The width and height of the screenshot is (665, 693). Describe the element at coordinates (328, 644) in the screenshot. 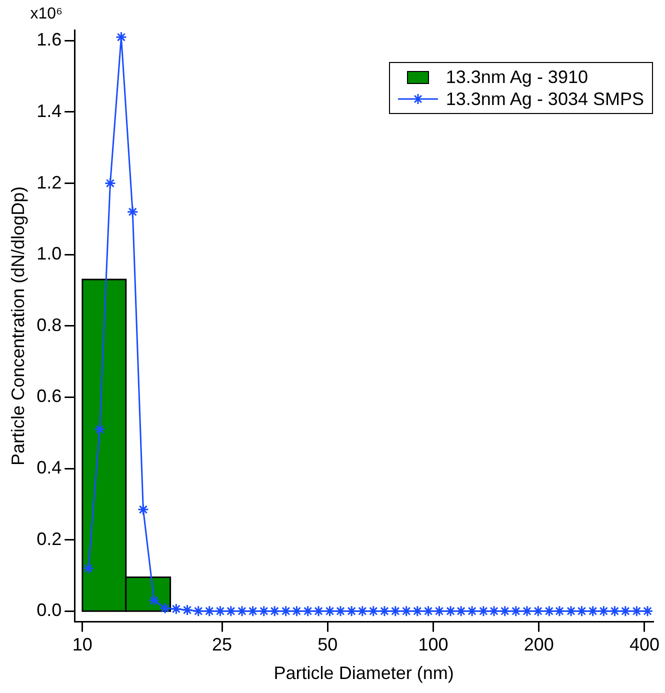

I see `x-tick-label: 50` at that location.